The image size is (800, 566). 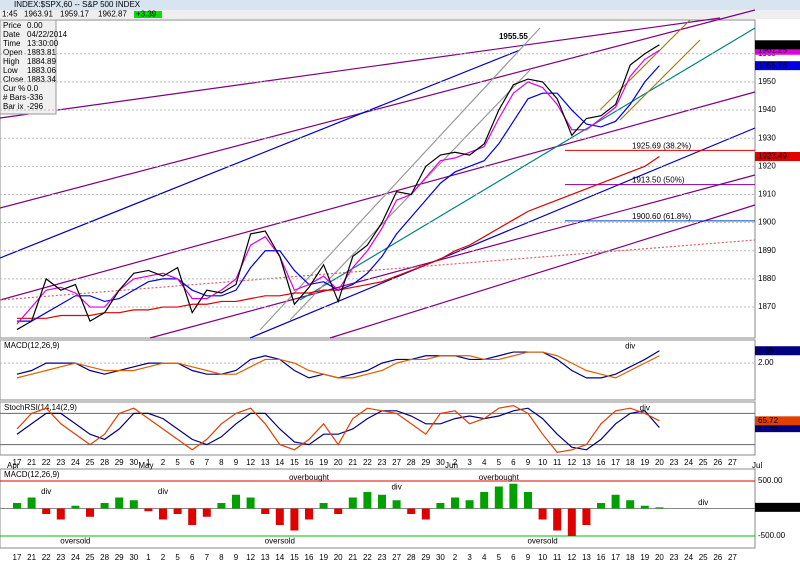 What do you see at coordinates (338, 462) in the screenshot?
I see `x-tick-label-mini: 20` at bounding box center [338, 462].